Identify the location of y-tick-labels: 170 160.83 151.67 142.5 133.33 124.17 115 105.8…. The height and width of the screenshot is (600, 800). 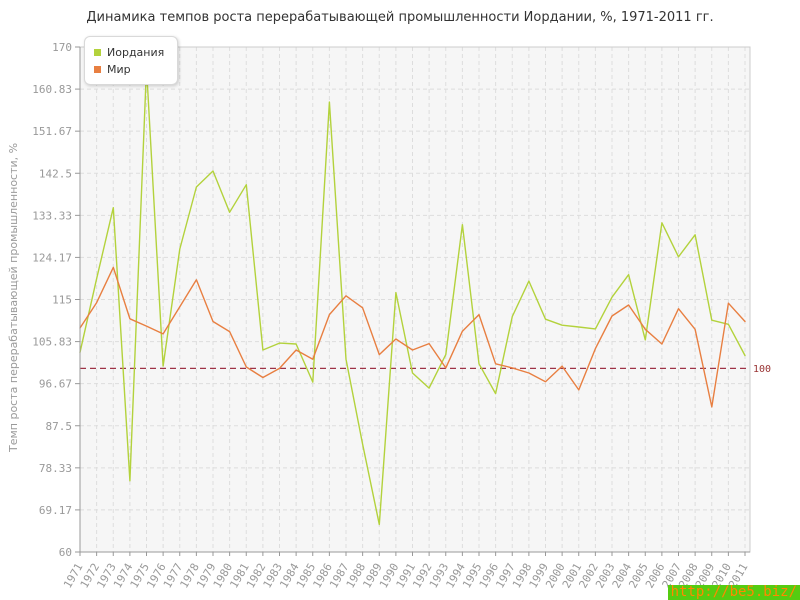
(56, 300).